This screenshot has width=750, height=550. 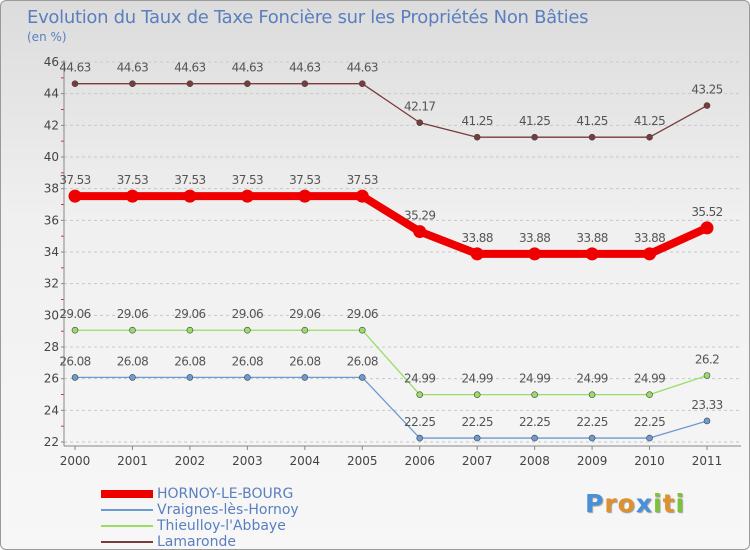 What do you see at coordinates (221, 526) in the screenshot?
I see `legend-label: Thieulloy-l'Abbaye` at bounding box center [221, 526].